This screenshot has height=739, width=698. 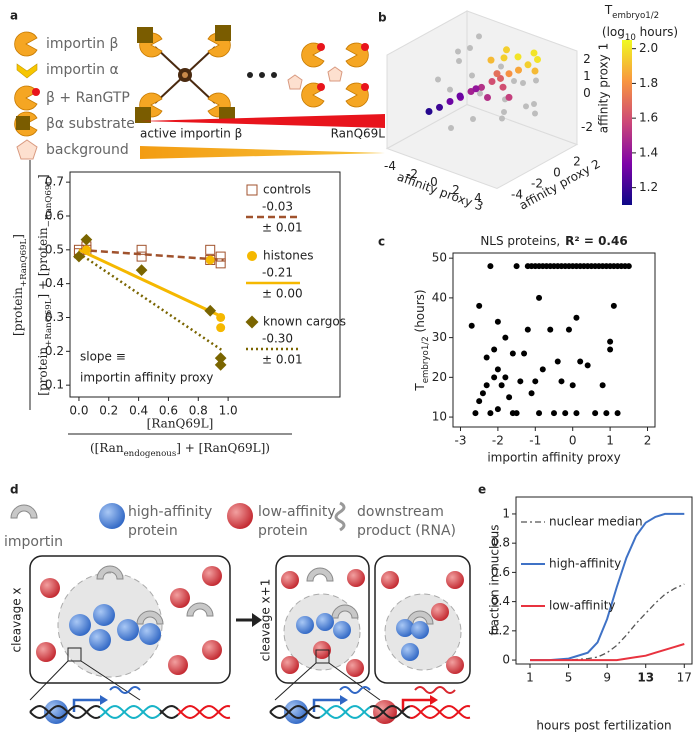 What do you see at coordinates (587, 59) in the screenshot?
I see `z-tick-label: 2` at bounding box center [587, 59].